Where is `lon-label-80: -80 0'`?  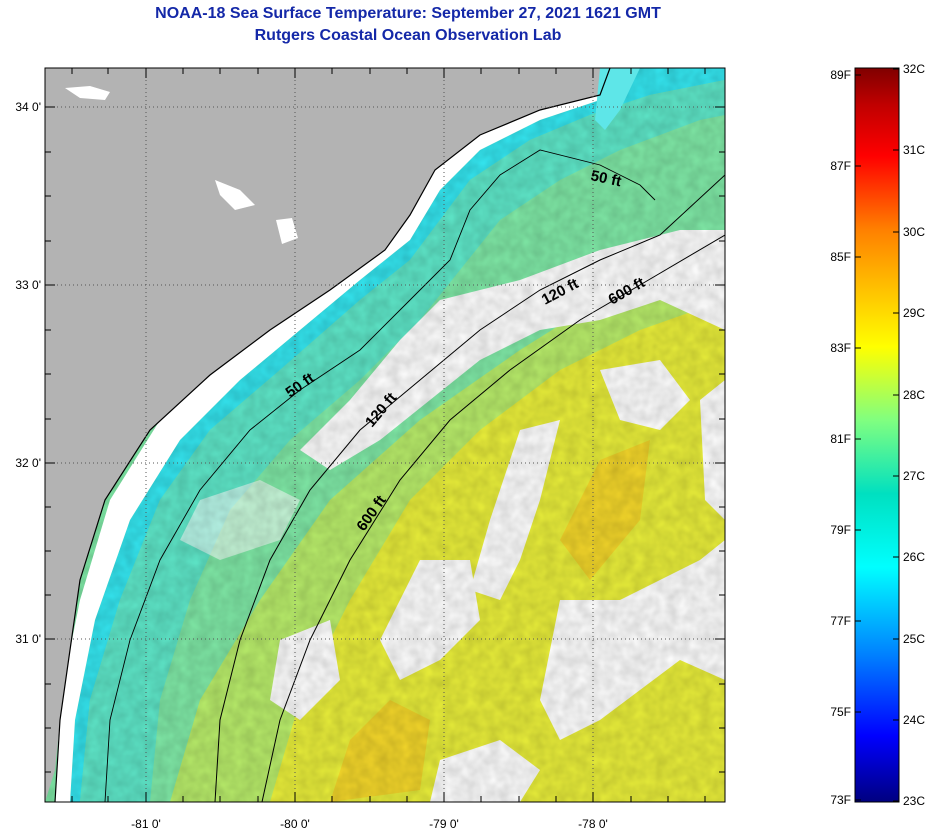
lon-label-80: -80 0' is located at coordinates (295, 824).